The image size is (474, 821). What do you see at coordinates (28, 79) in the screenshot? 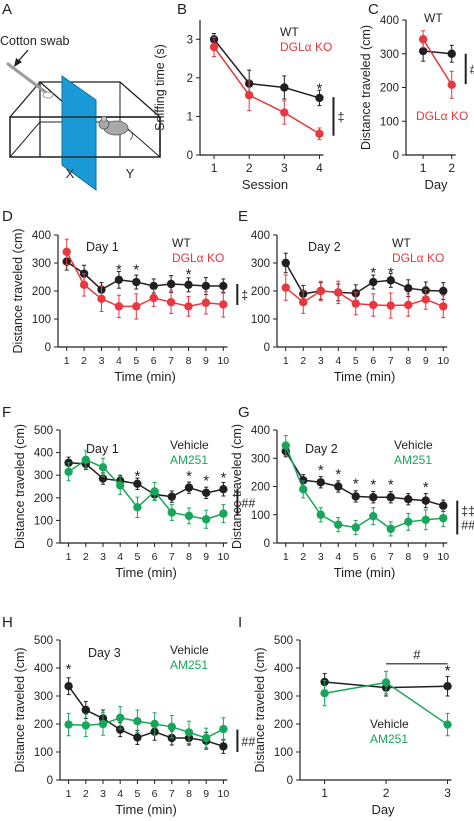
I see `swab-stick` at bounding box center [28, 79].